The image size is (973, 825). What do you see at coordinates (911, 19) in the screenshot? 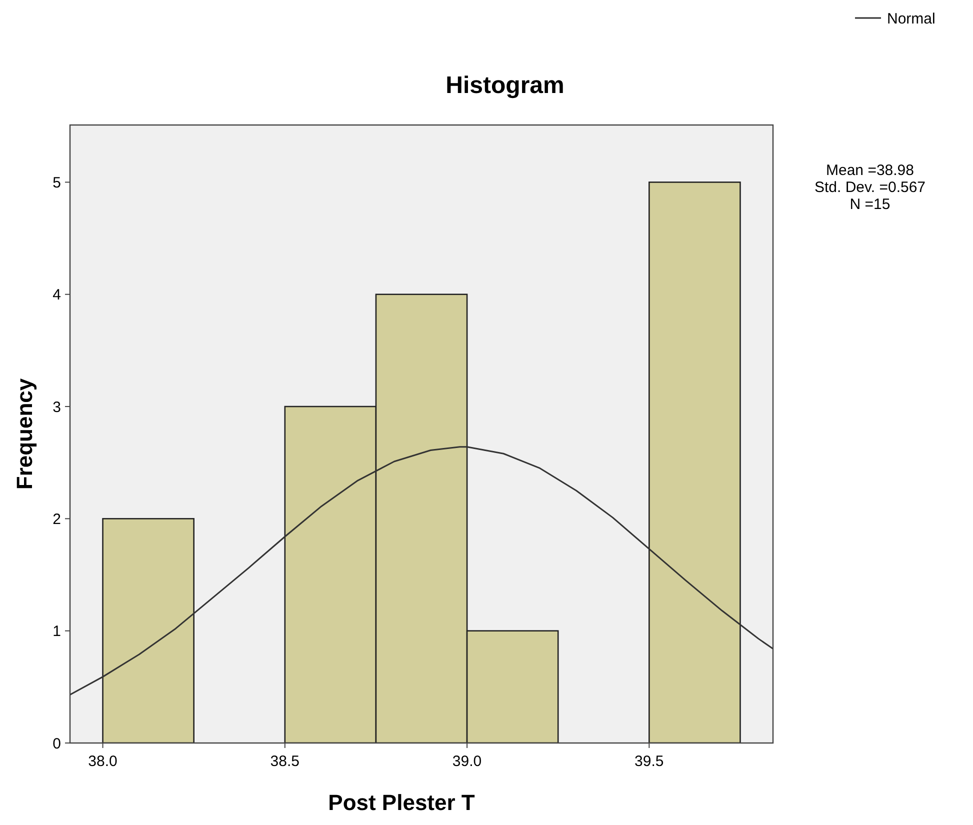
I see `legend-label: Normal` at bounding box center [911, 19].